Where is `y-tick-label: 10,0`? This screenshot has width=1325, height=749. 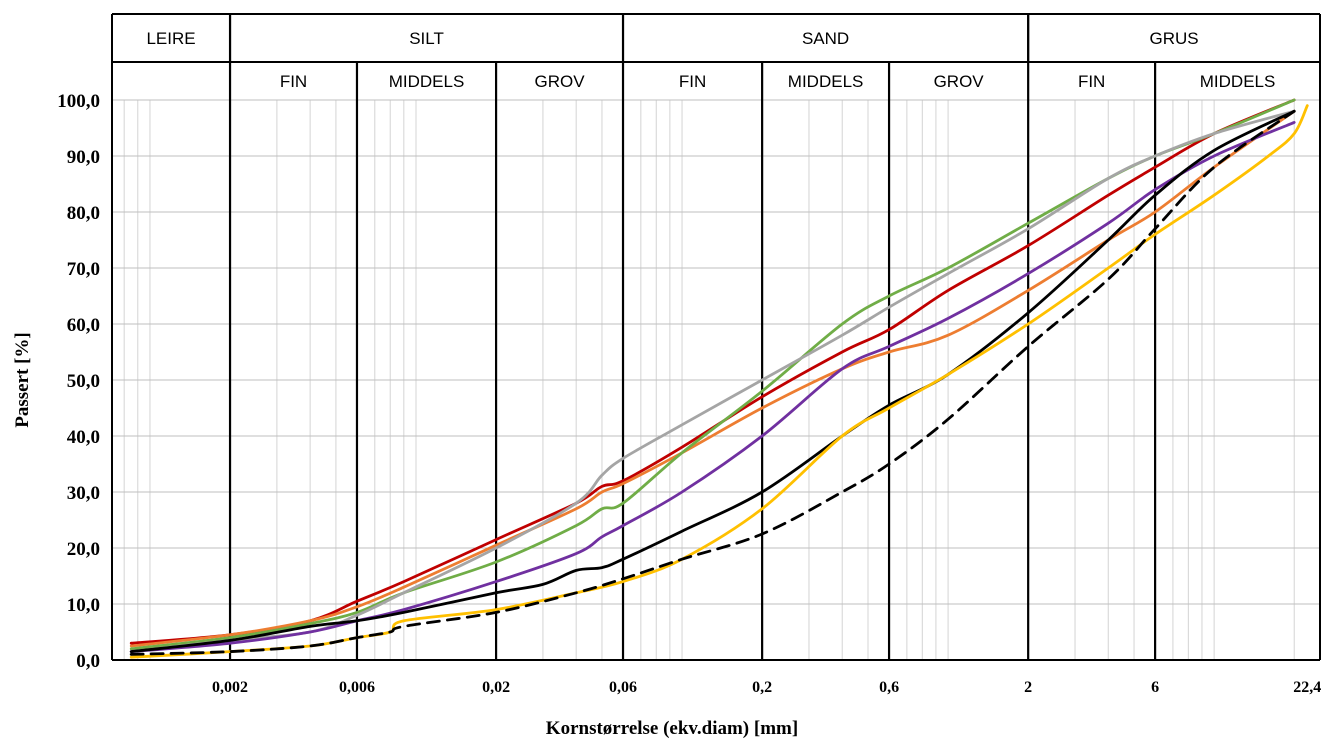
y-tick-label: 10,0 is located at coordinates (83, 605).